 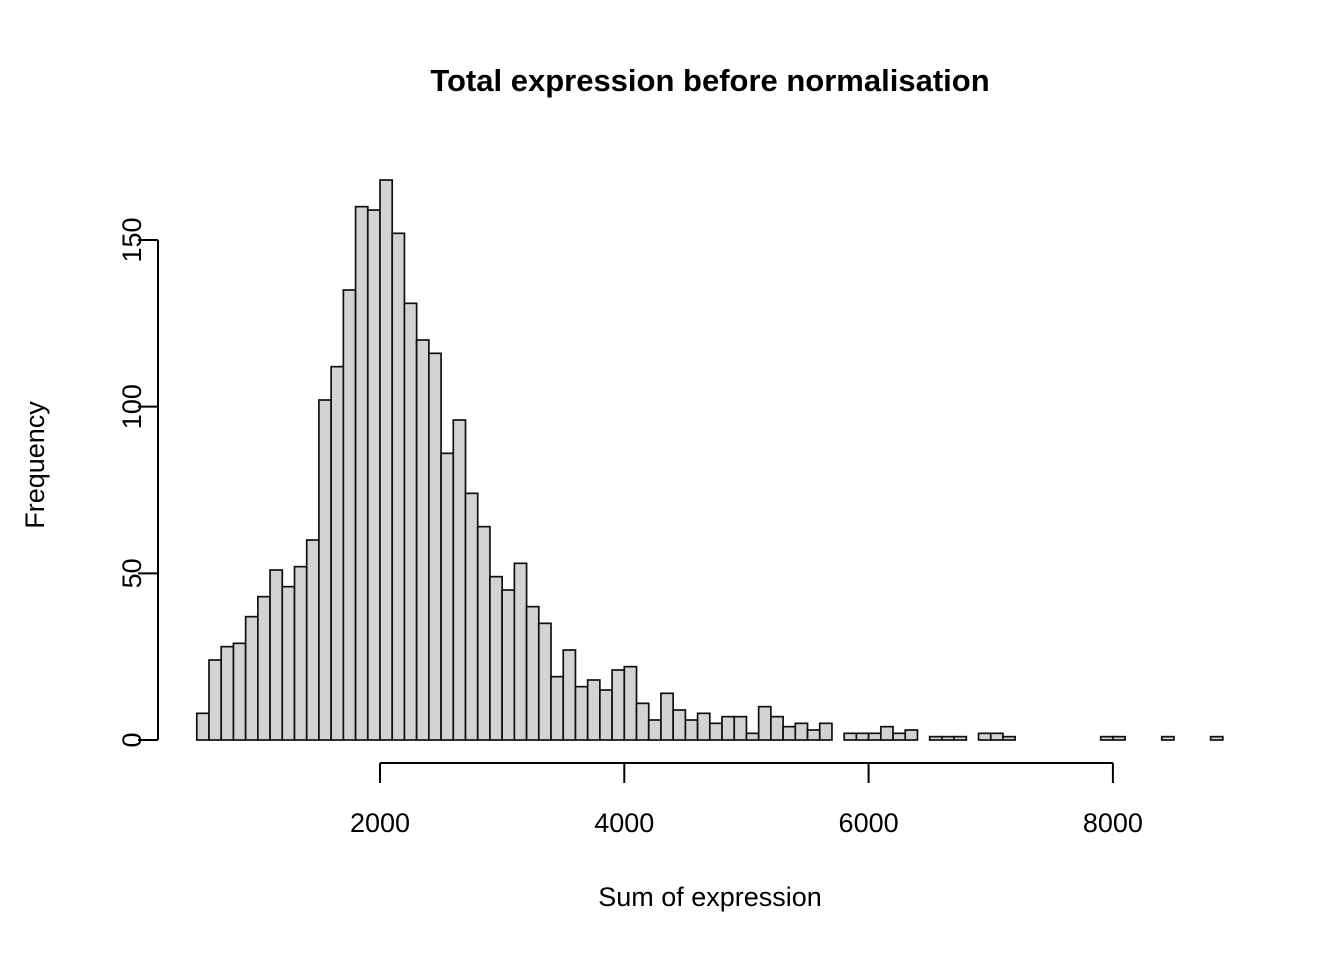 What do you see at coordinates (624, 823) in the screenshot?
I see `x-tick-label: 4000` at bounding box center [624, 823].